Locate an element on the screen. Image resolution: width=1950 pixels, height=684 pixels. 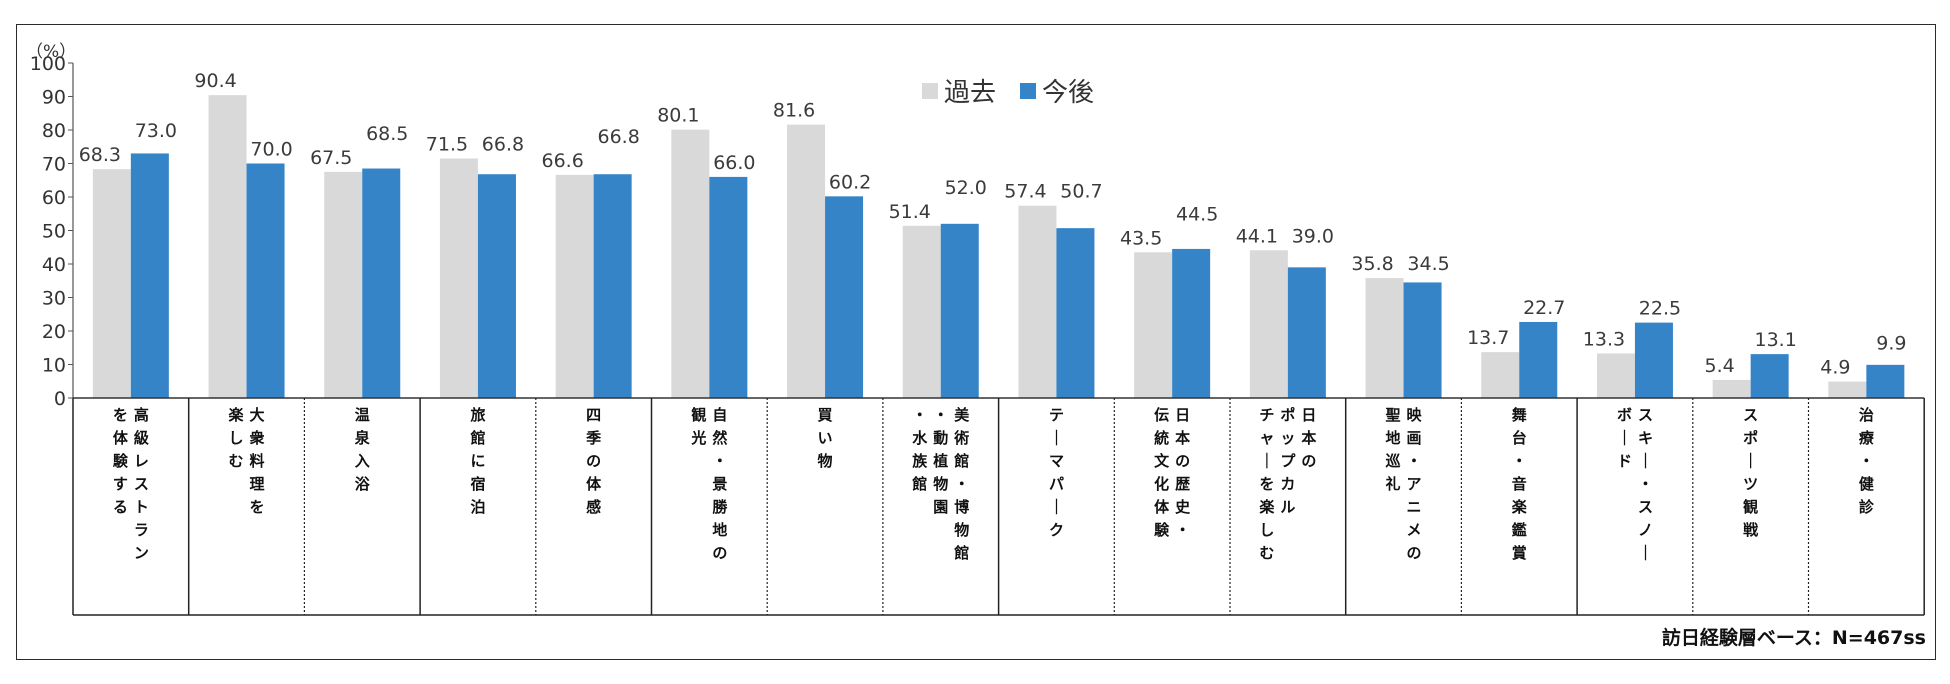
y-tick-label: 10 is located at coordinates (54, 366).